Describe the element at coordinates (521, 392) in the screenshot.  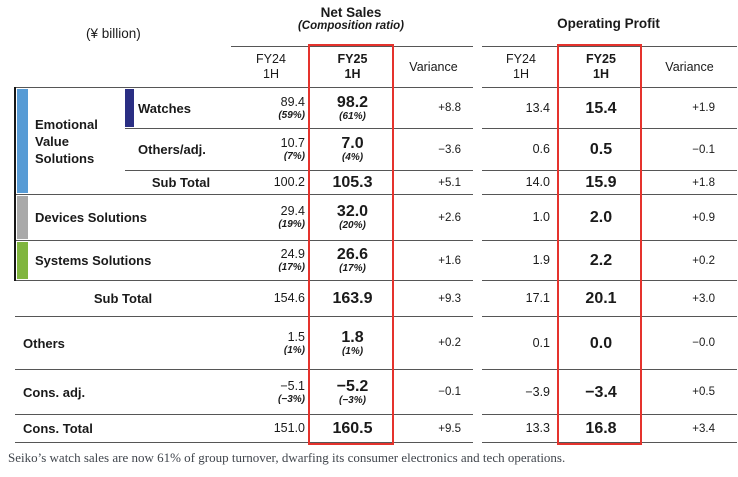
I see `cell-cons-adj-op-fy24: −3.9` at that location.